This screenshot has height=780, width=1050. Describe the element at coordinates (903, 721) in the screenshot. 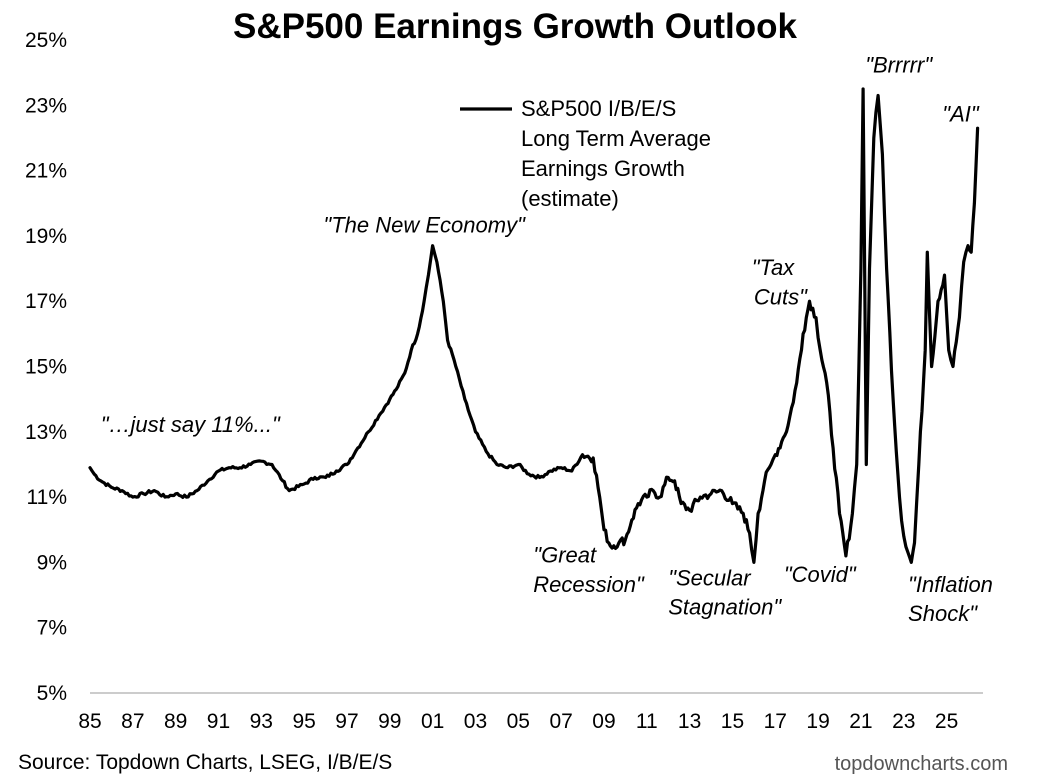

I see `x-tick-label: 23` at that location.